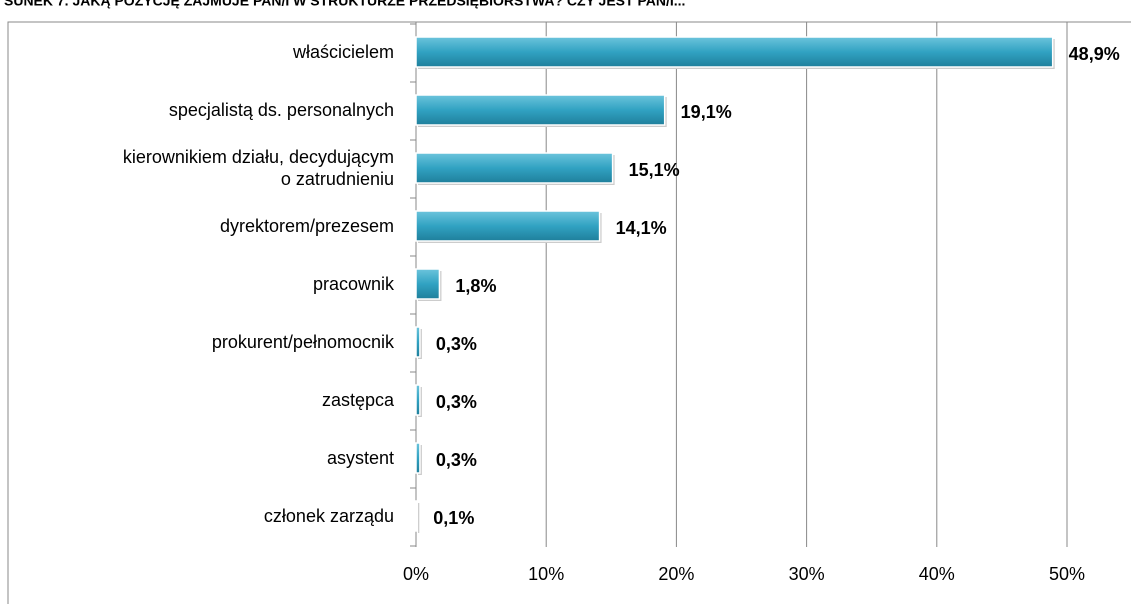 The width and height of the screenshot is (1131, 604). Describe the element at coordinates (706, 112) in the screenshot. I see `value-label: 19,1%` at that location.